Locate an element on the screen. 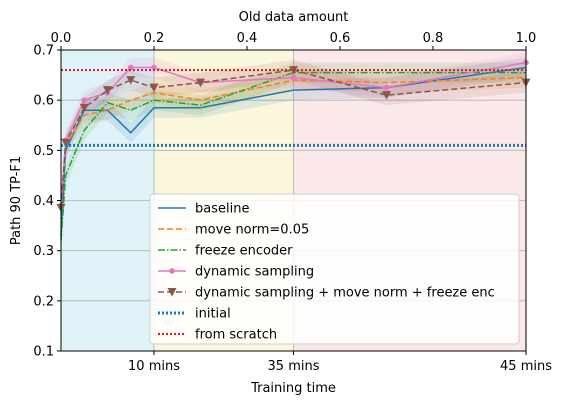 Image resolution: width=563 pixels, height=410 pixels. y-tick-label-4: 0.5 is located at coordinates (43, 151).